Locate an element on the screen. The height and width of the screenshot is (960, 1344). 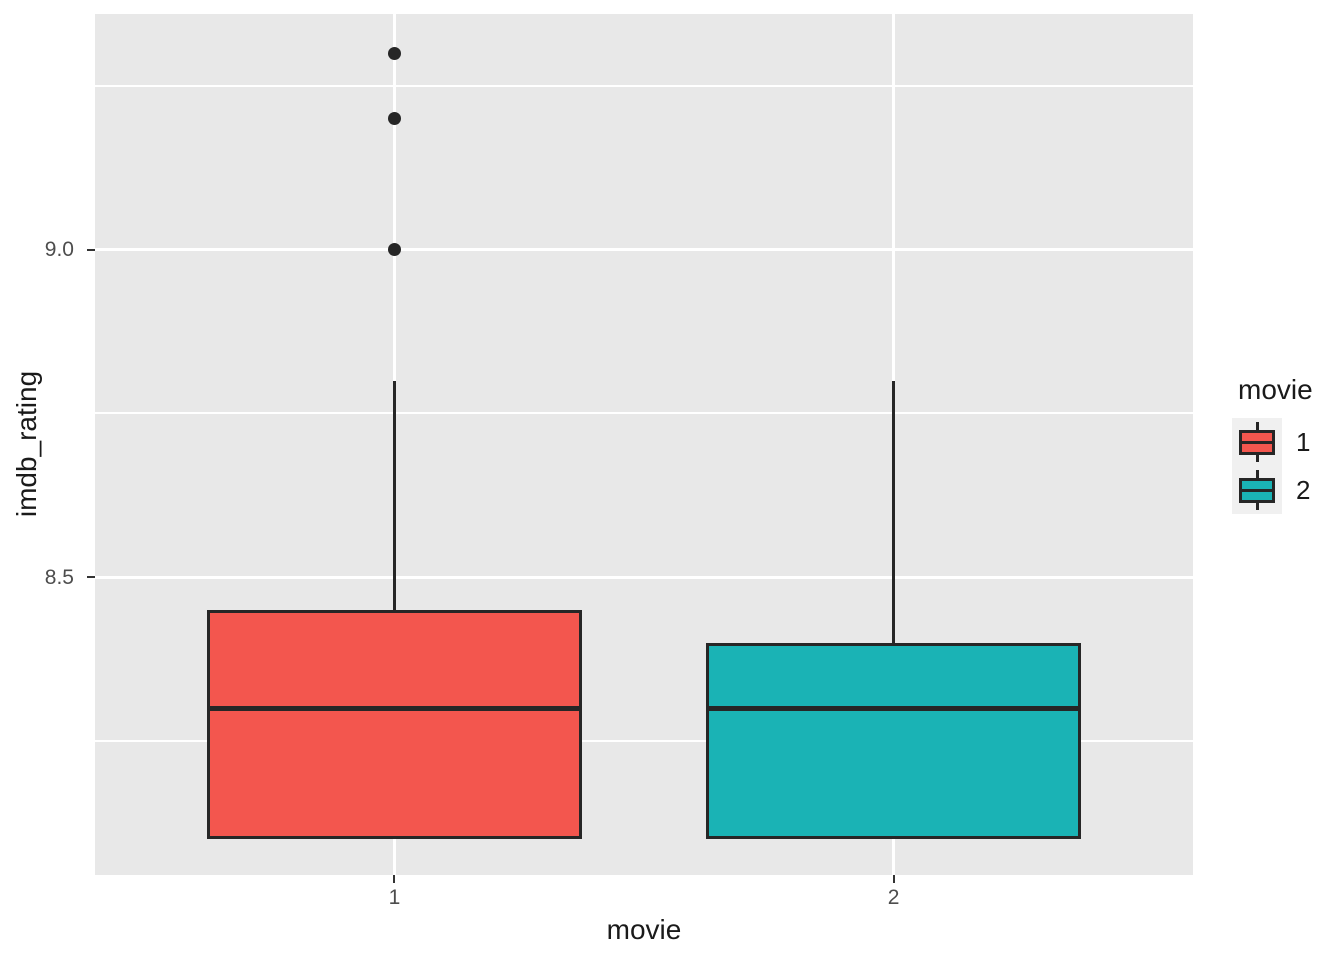
legend-title: movie is located at coordinates (1275, 389).